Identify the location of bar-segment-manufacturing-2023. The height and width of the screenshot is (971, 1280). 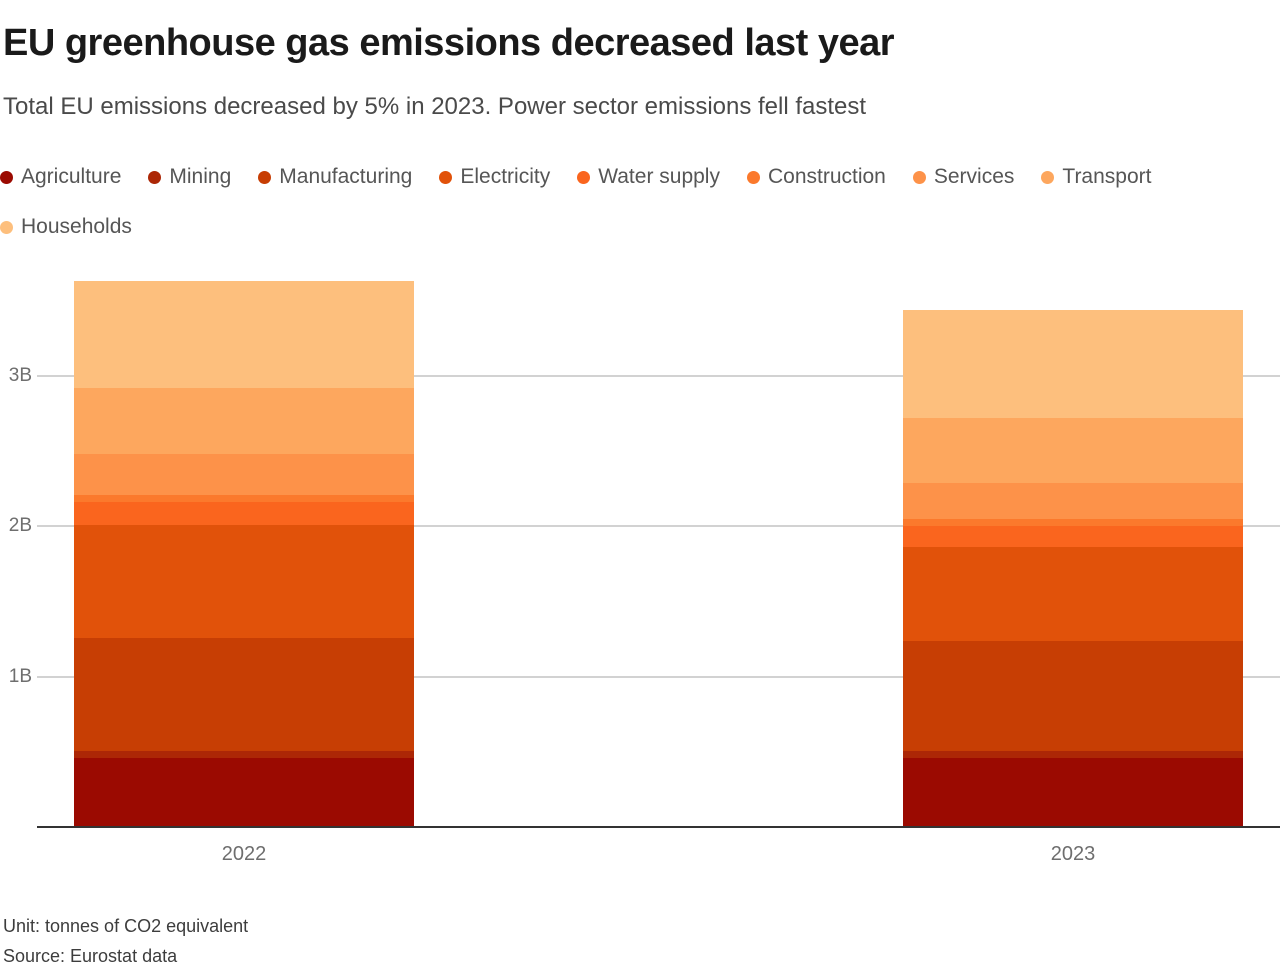
(1073, 695).